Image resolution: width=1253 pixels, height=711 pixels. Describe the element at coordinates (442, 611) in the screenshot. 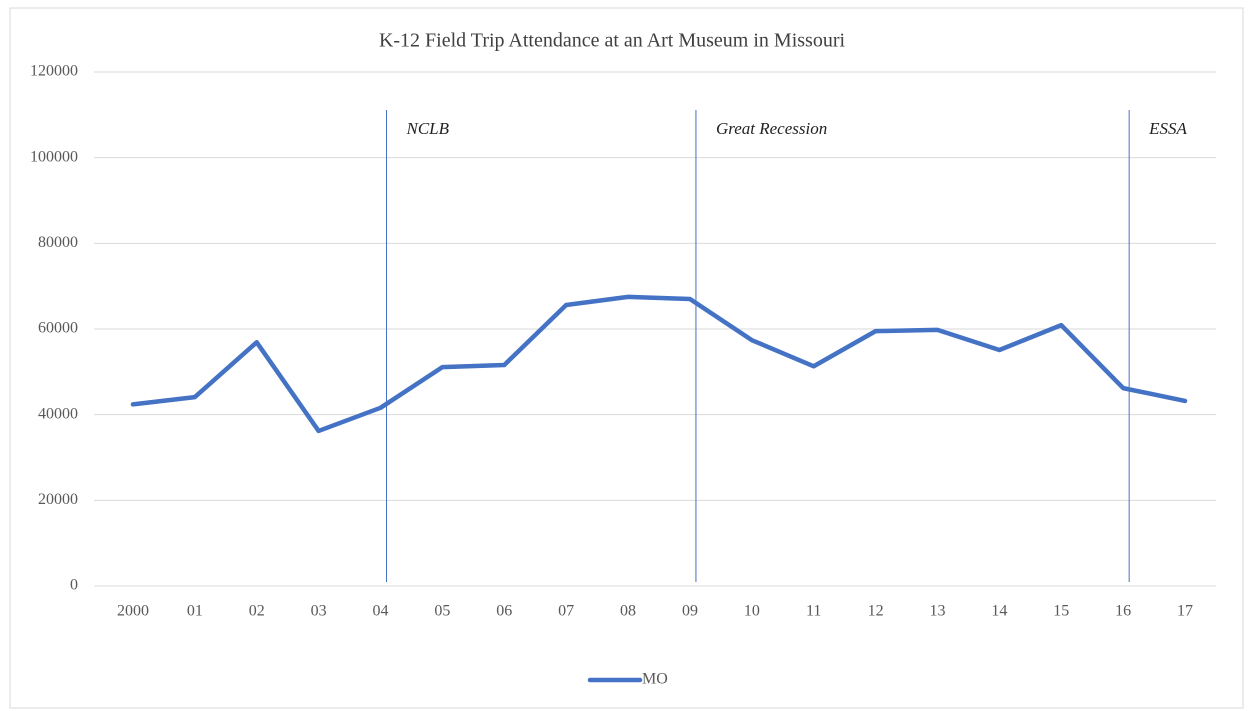

I see `x-tick-label: 05` at that location.